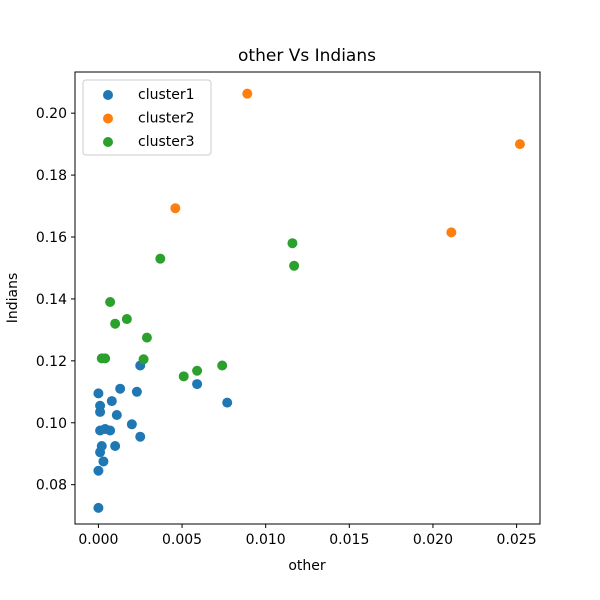 Image resolution: width=600 pixels, height=600 pixels. I want to click on y-tick-label: 0.20, so click(51, 114).